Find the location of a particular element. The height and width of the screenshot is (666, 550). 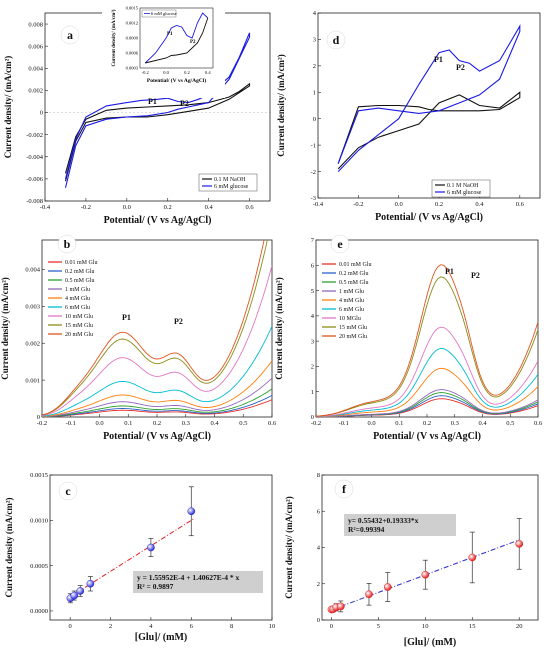

legend-label: 4 mM Glu is located at coordinates (351, 301).